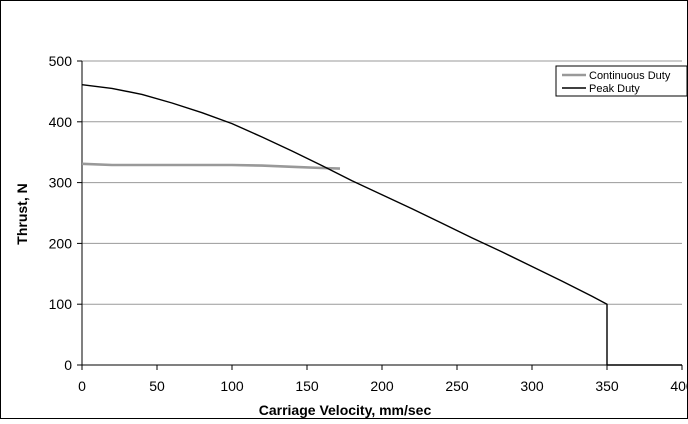 Image resolution: width=688 pixels, height=424 pixels. I want to click on x-axis-label: Carriage Velocity, mm/sec, so click(345, 410).